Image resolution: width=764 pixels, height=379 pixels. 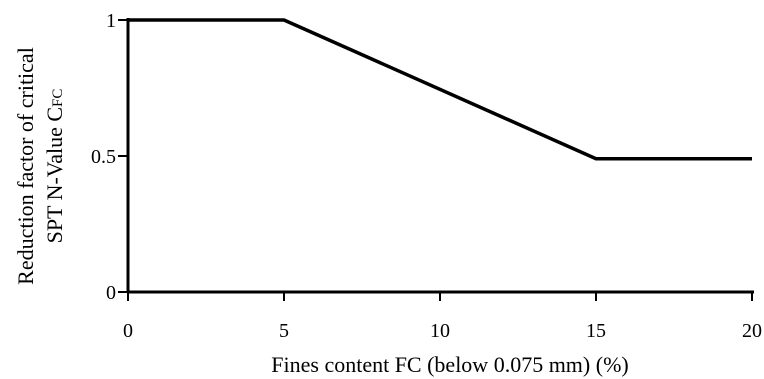 I want to click on y-ticks: 00.51, so click(x=109, y=157).